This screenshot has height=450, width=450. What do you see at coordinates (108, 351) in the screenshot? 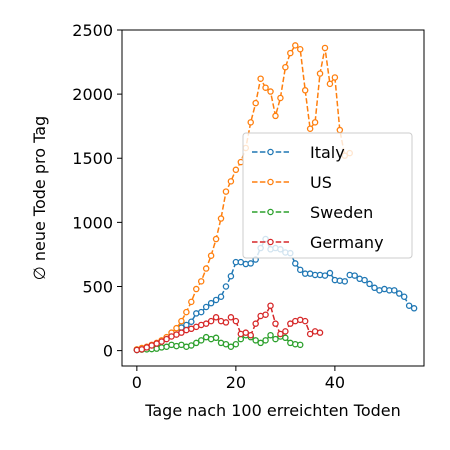
I see `y-tick-label: 0` at bounding box center [108, 351].